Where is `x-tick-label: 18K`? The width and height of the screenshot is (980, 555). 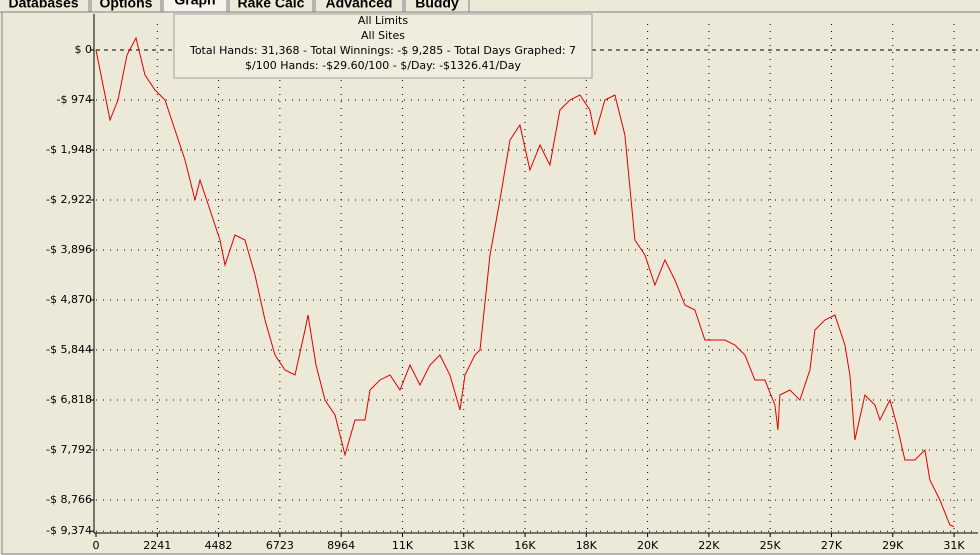
x-tick-label: 18K is located at coordinates (587, 545).